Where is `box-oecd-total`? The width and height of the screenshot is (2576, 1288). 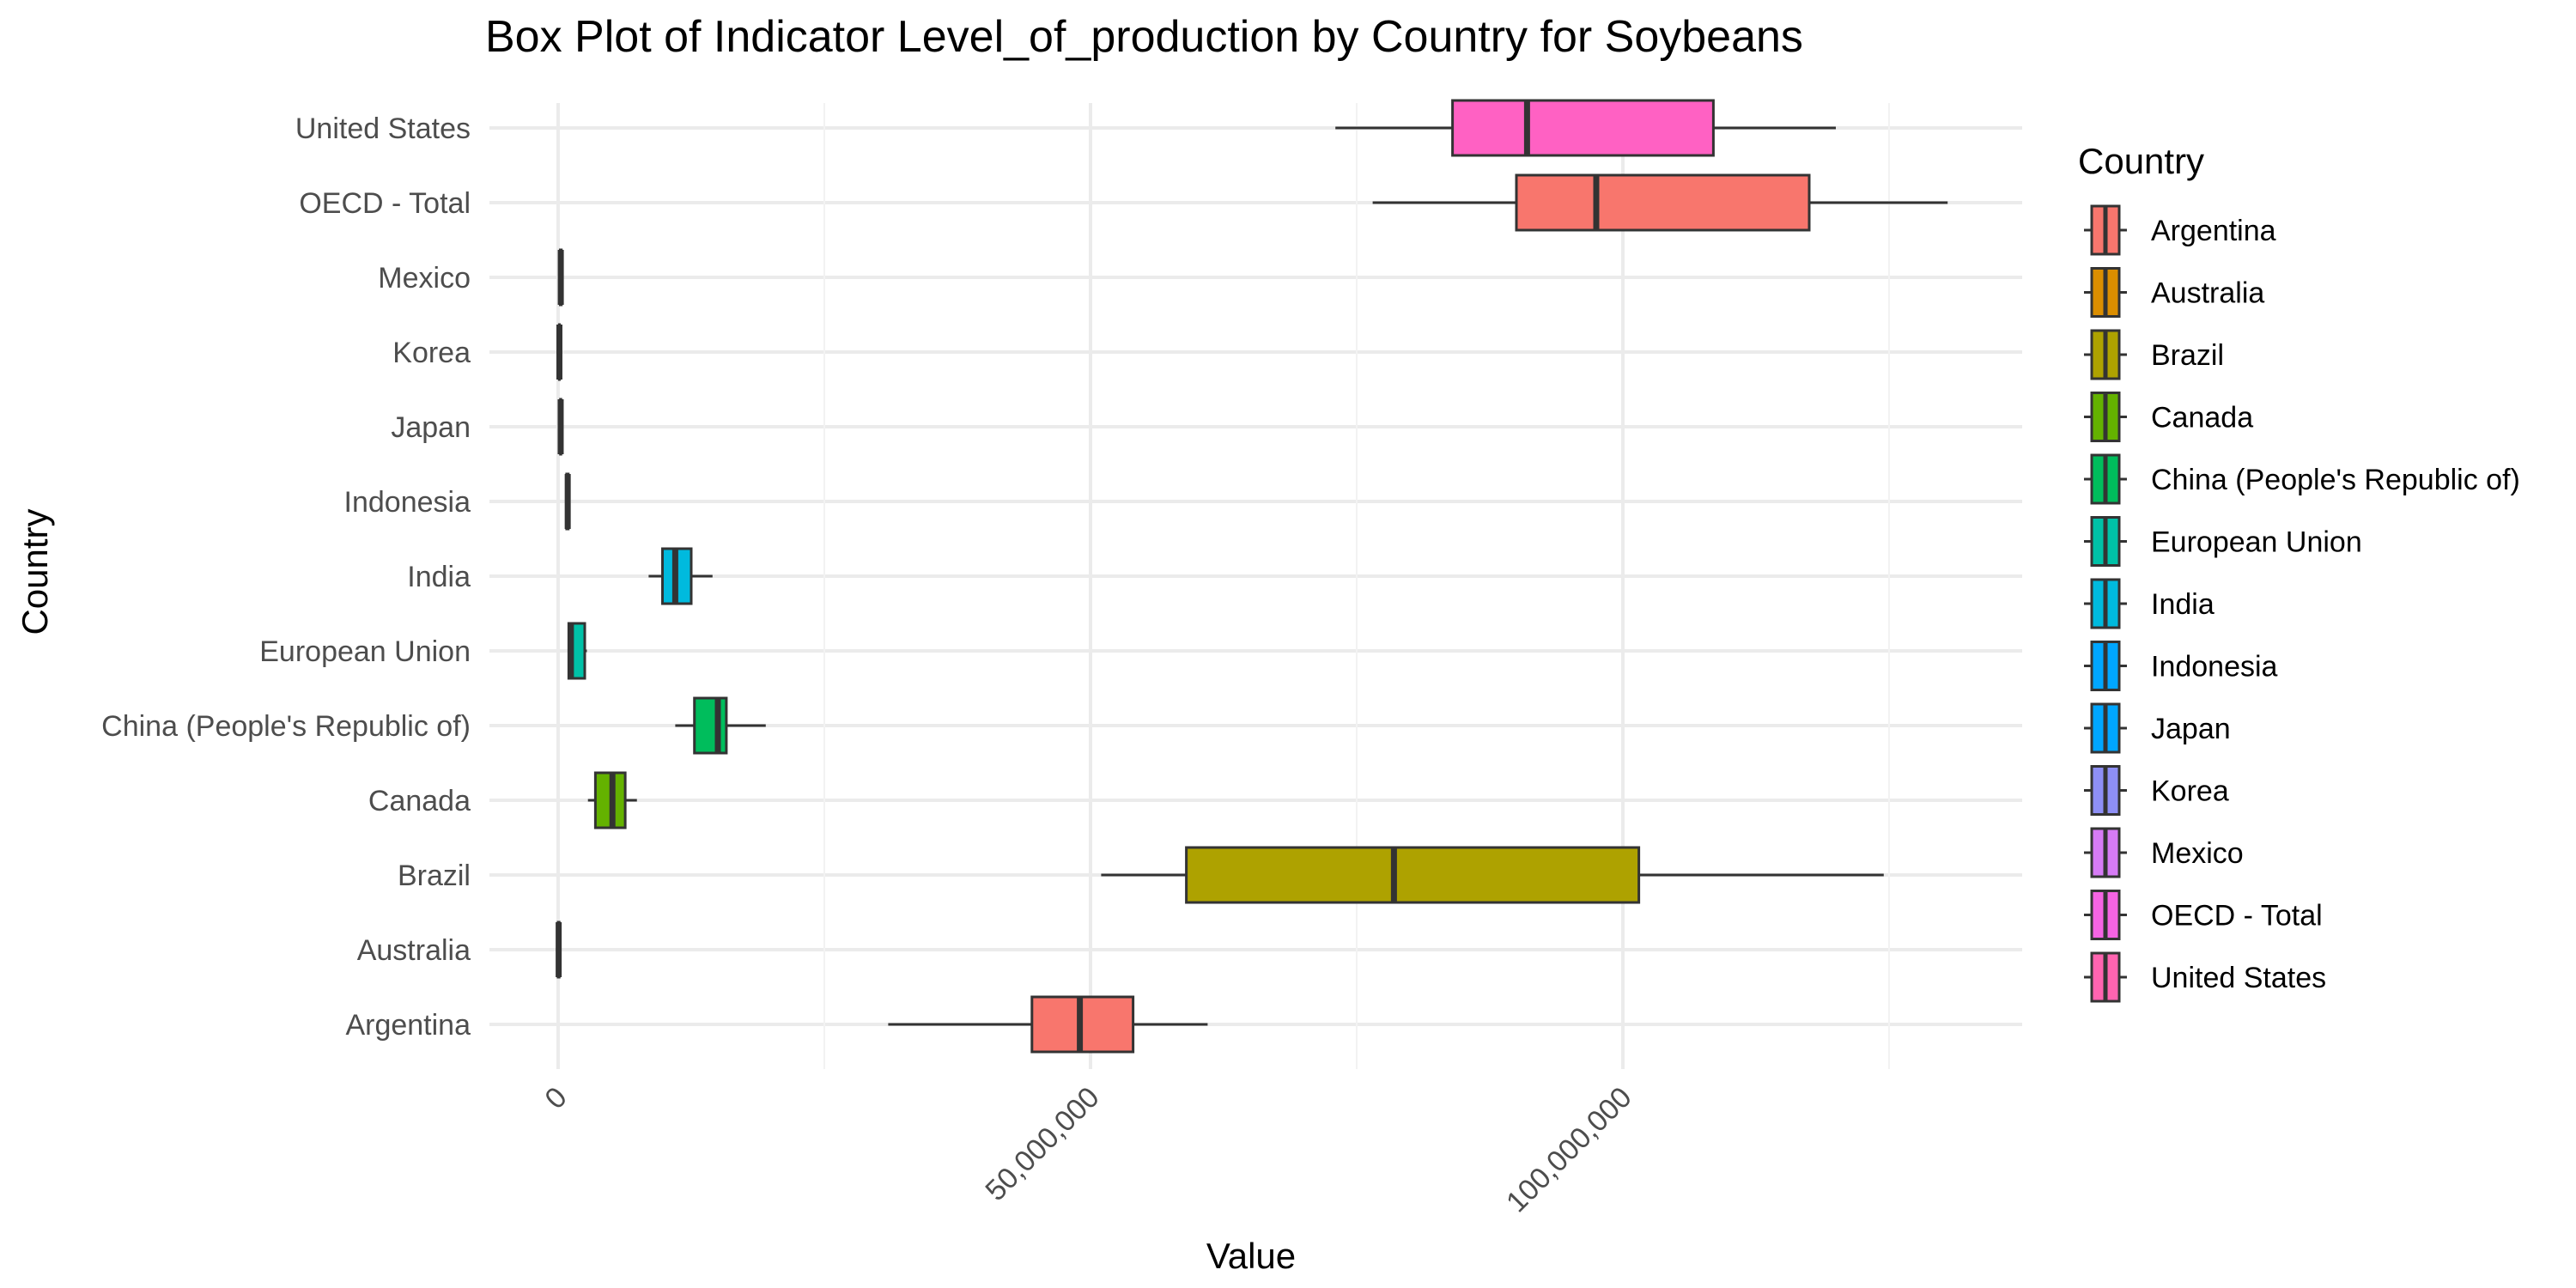
box-oecd-total is located at coordinates (1660, 202).